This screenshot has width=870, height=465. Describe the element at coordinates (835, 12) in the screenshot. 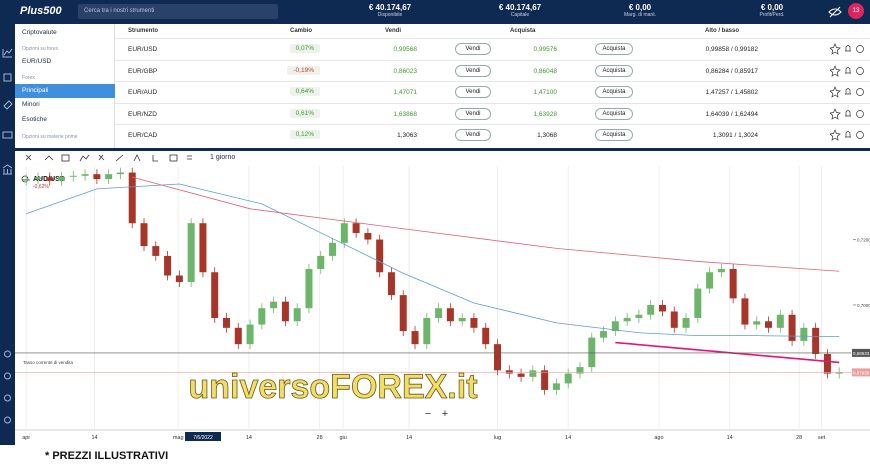

I see `visibility-icon` at that location.